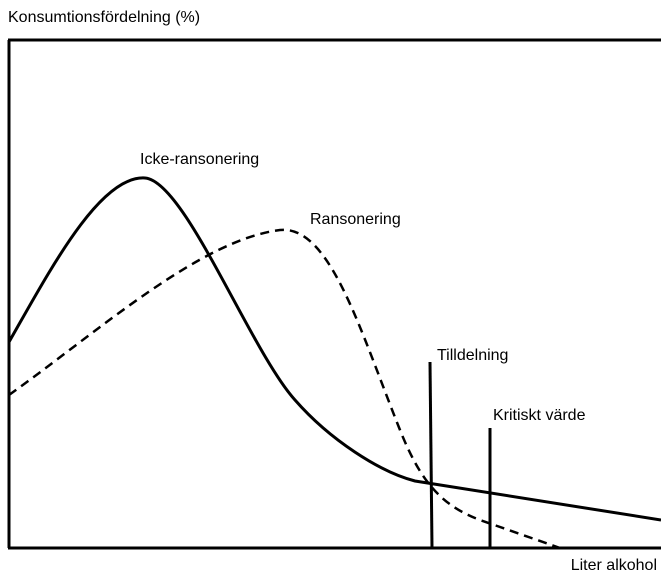 This screenshot has width=661, height=577. I want to click on curve-label: Icke-ransonering, so click(199, 159).